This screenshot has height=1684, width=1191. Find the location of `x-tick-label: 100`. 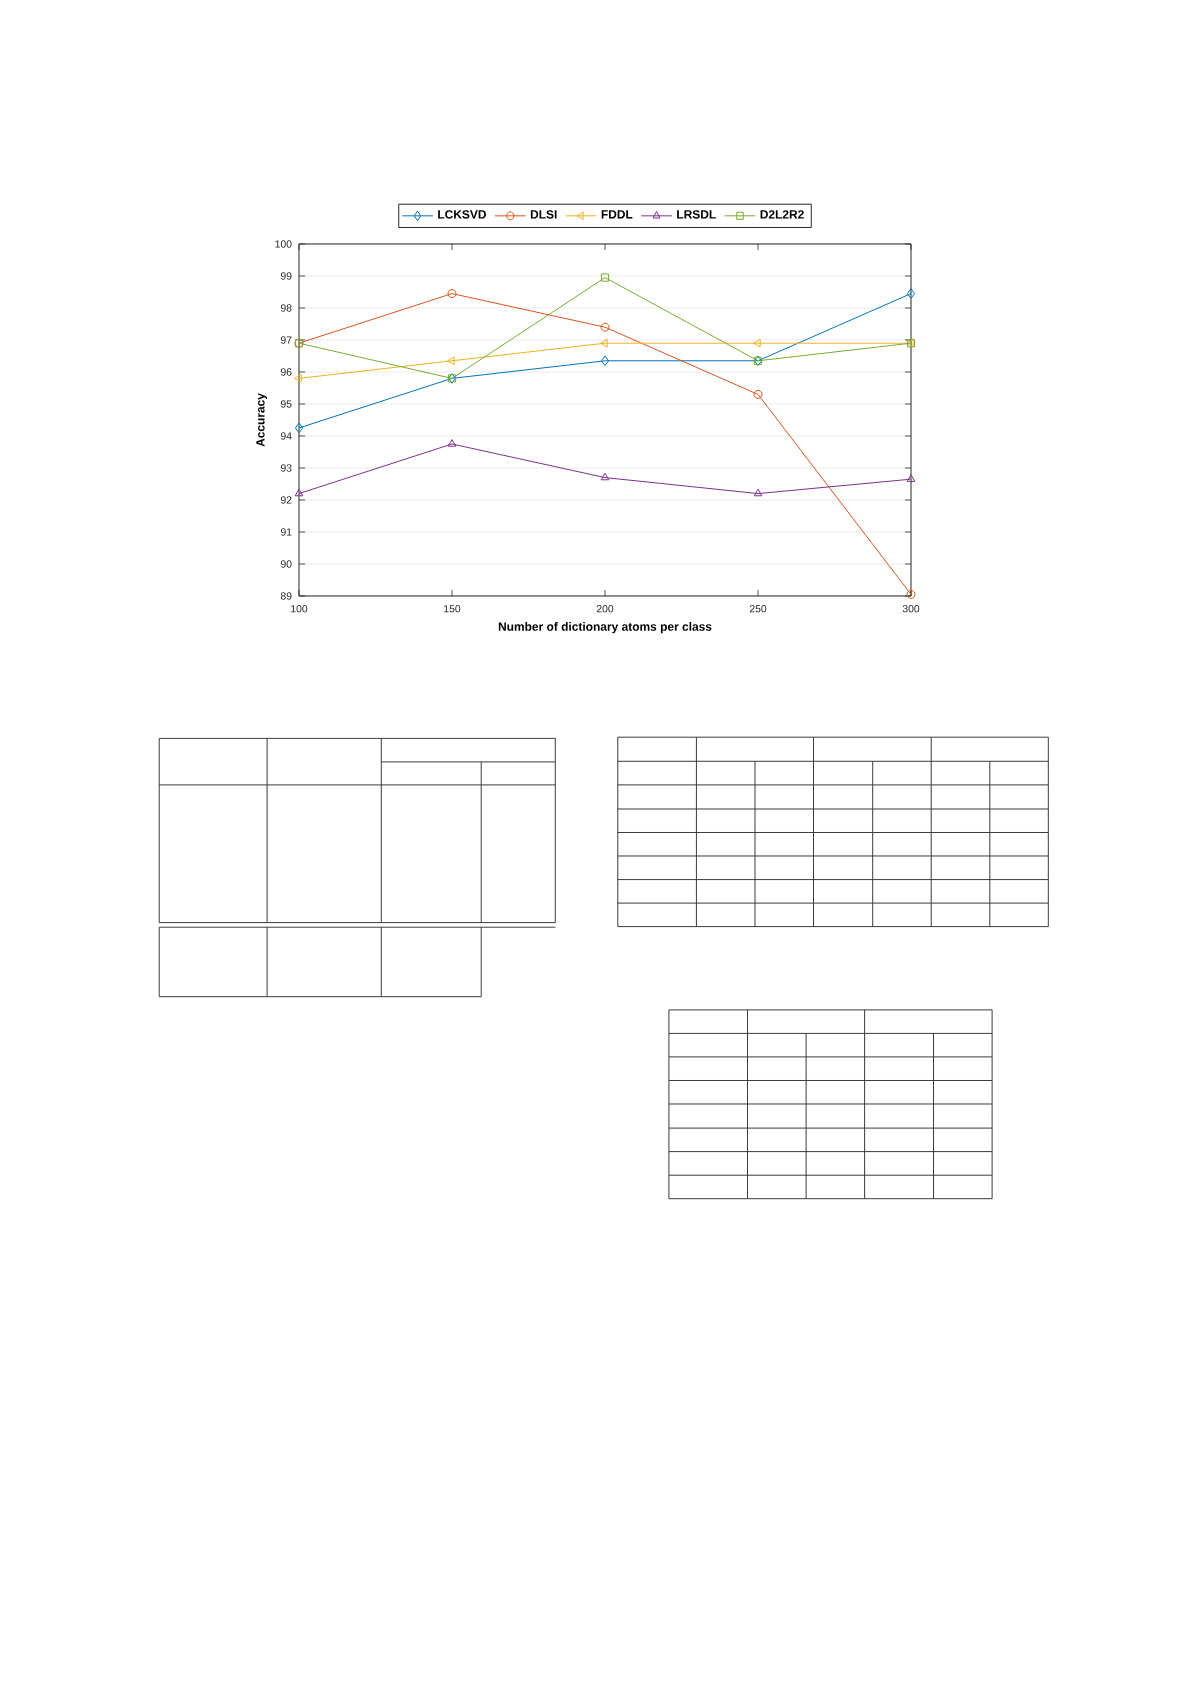

x-tick-label: 100 is located at coordinates (299, 609).